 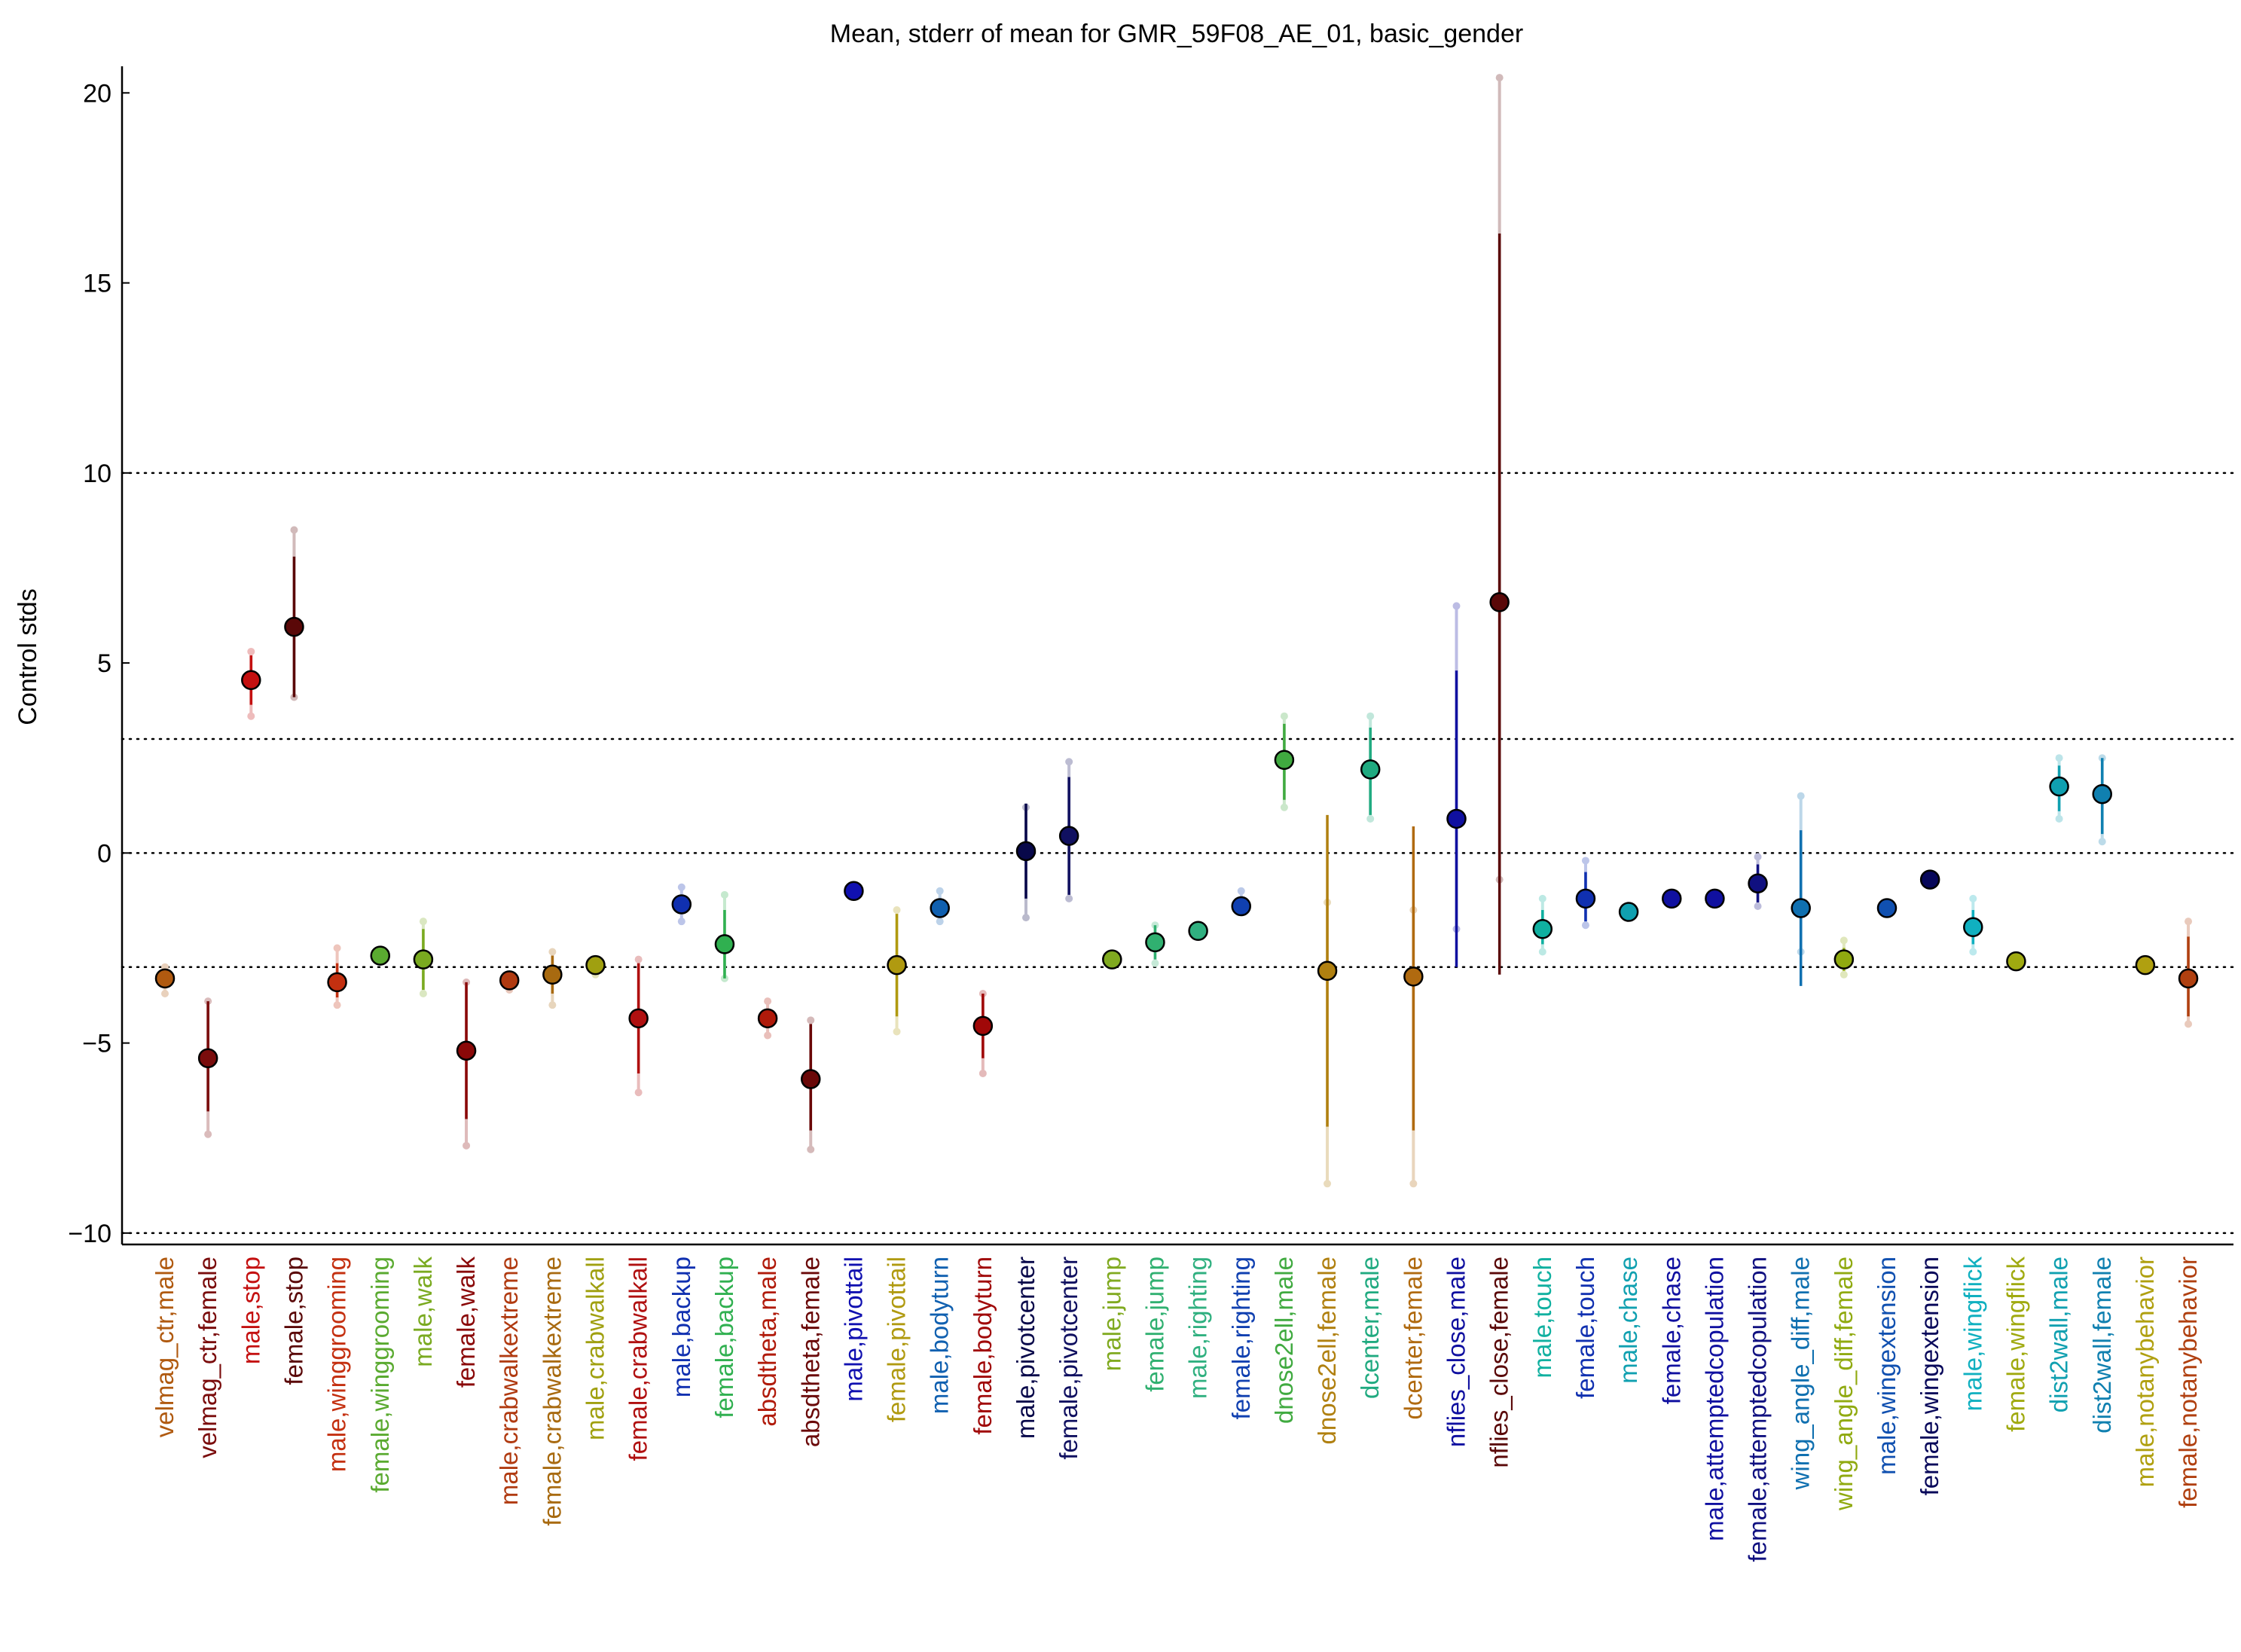 I want to click on x-tick-label: wing_angle_diff,female, so click(x=1844, y=1384).